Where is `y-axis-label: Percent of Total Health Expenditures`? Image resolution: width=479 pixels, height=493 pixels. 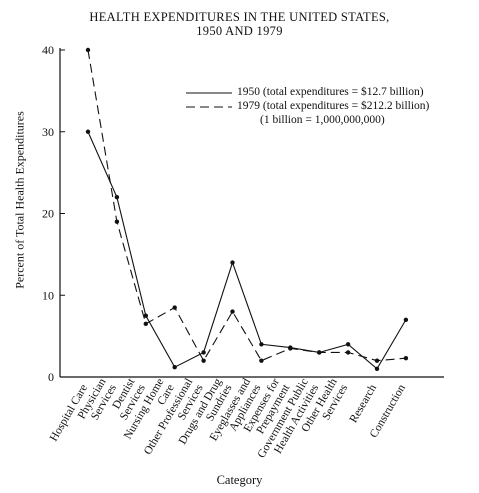
y-axis-label: Percent of Total Health Expenditures is located at coordinates (19, 200).